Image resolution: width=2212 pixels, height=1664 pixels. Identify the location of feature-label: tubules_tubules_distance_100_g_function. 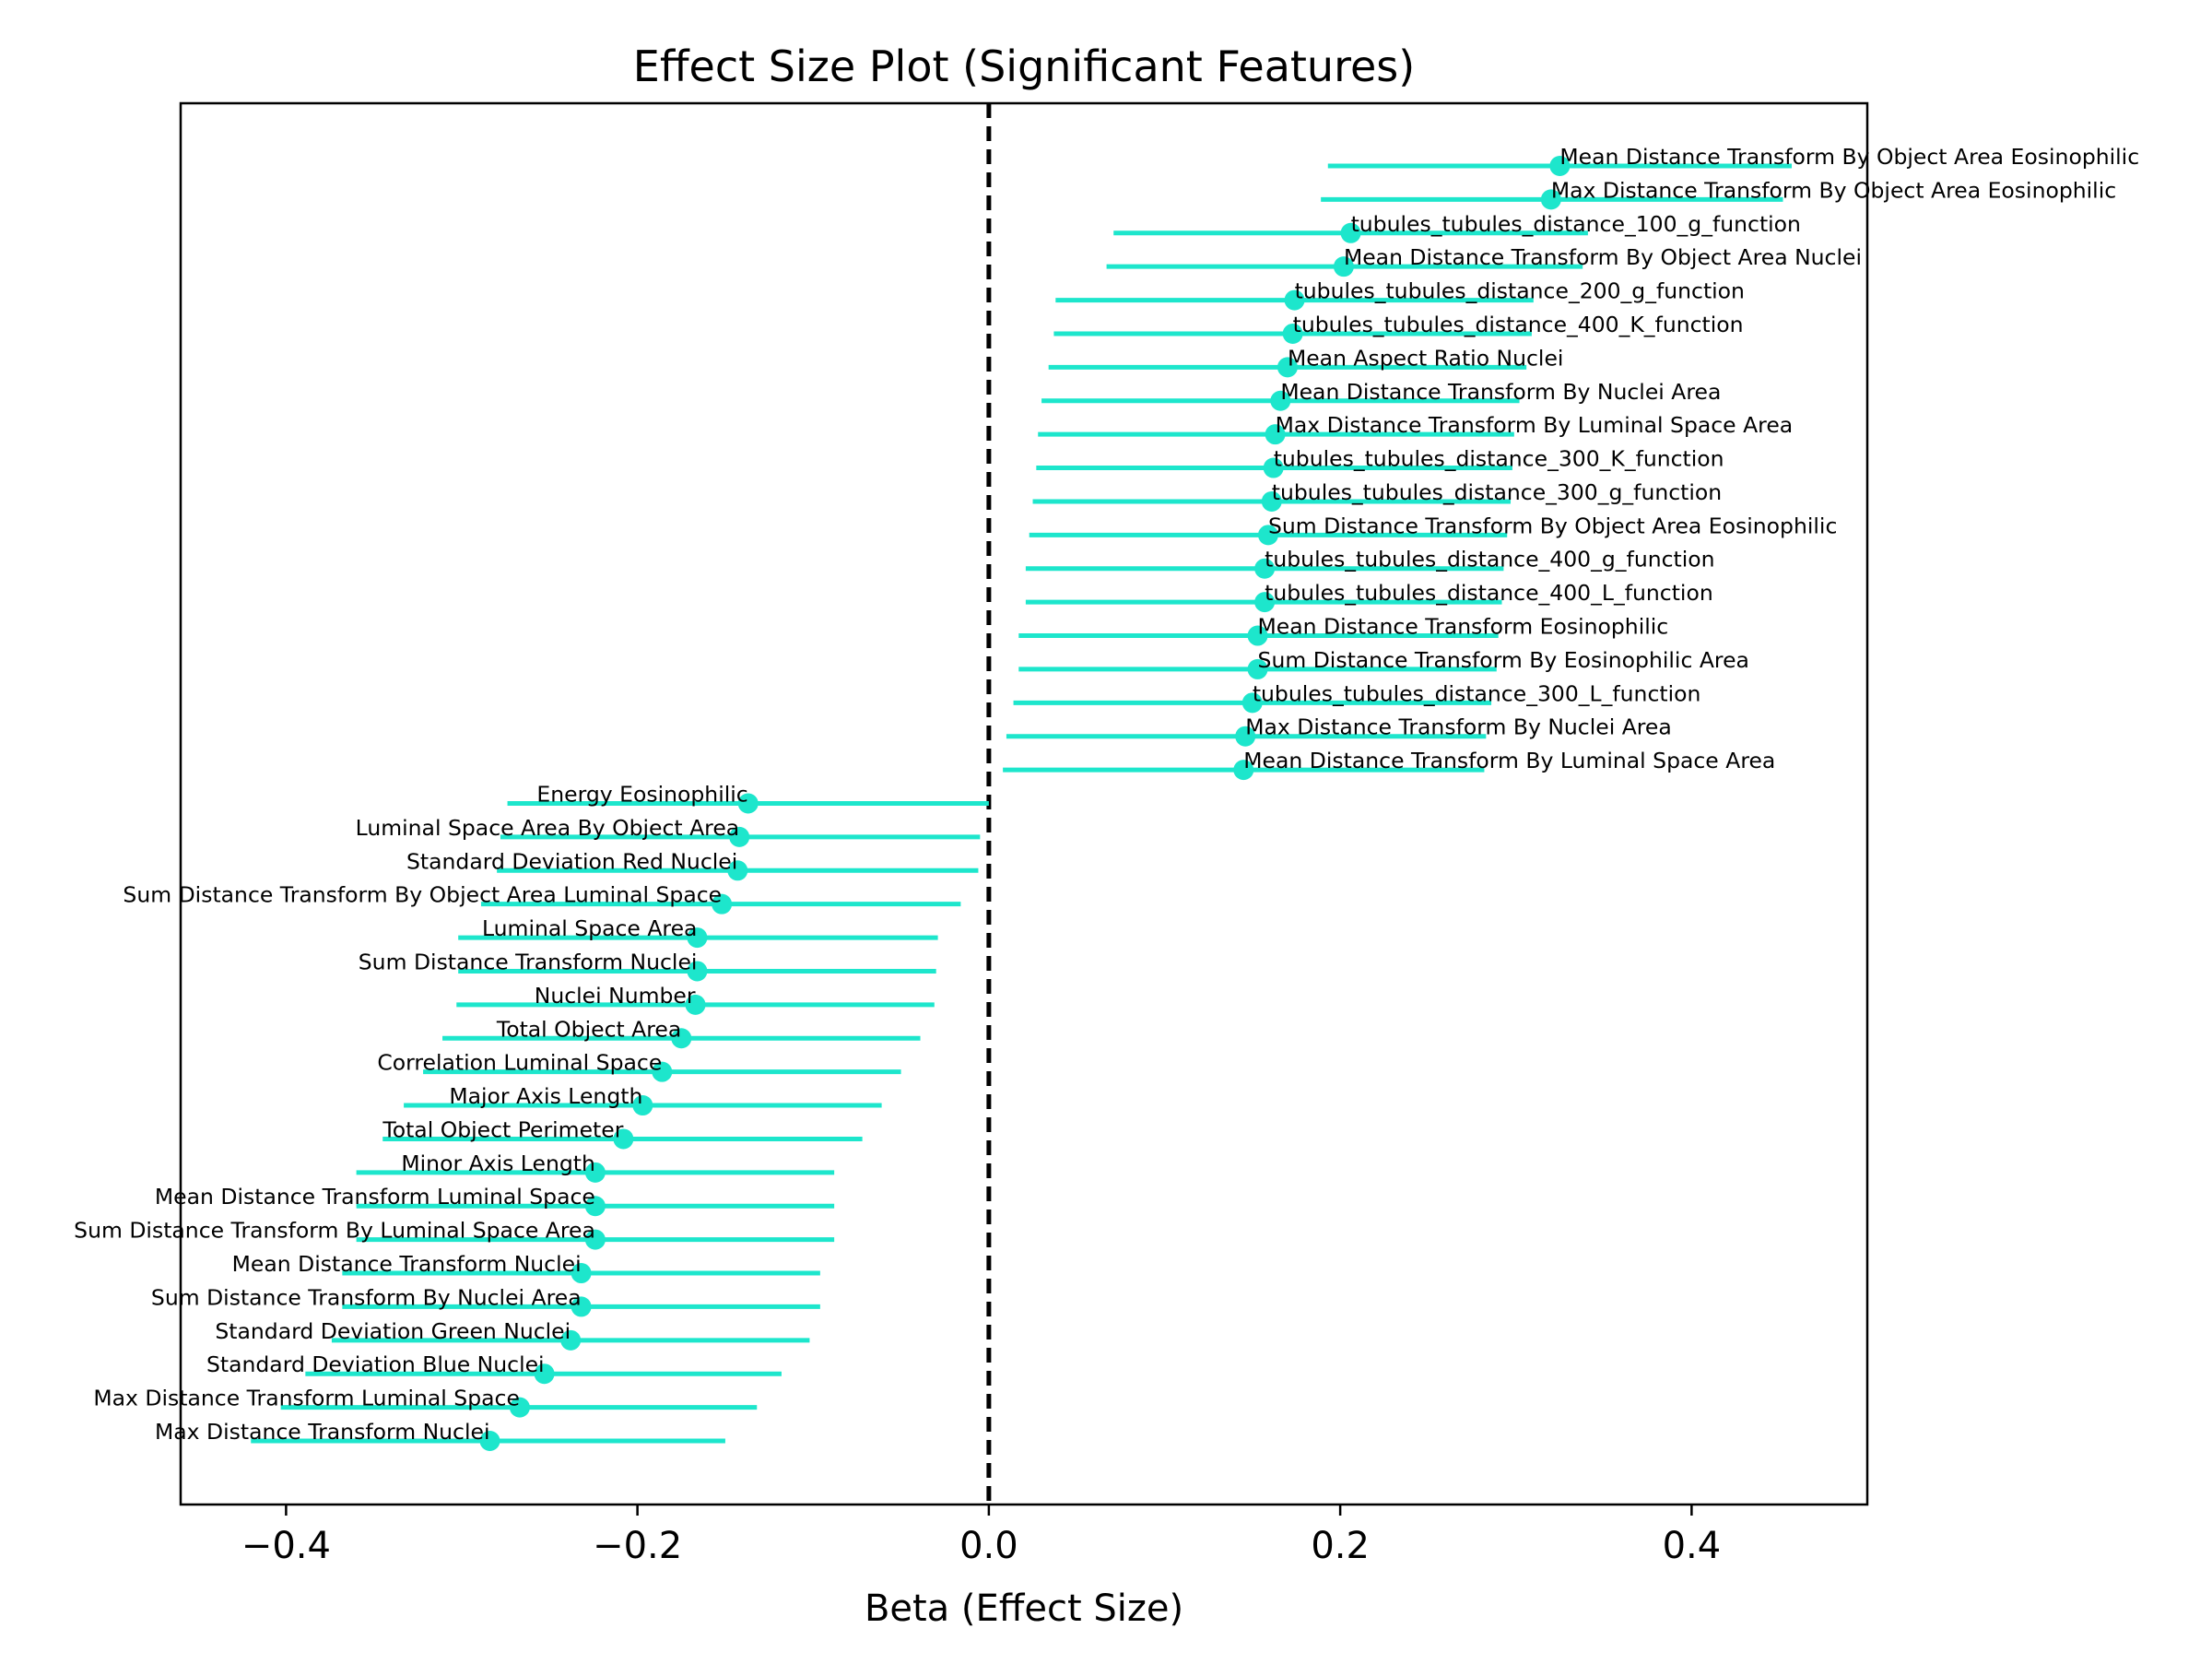
(1576, 224).